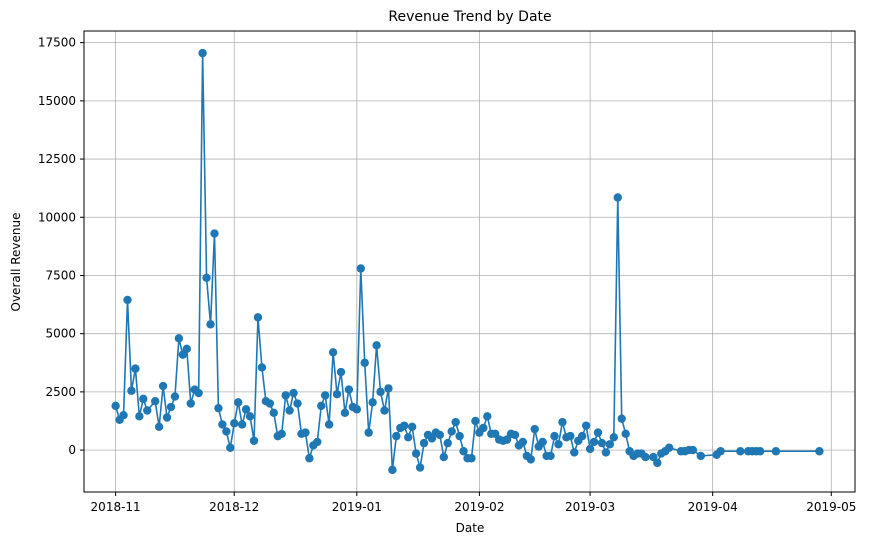  Describe the element at coordinates (57, 101) in the screenshot. I see `y-tick-label: 15000` at that location.